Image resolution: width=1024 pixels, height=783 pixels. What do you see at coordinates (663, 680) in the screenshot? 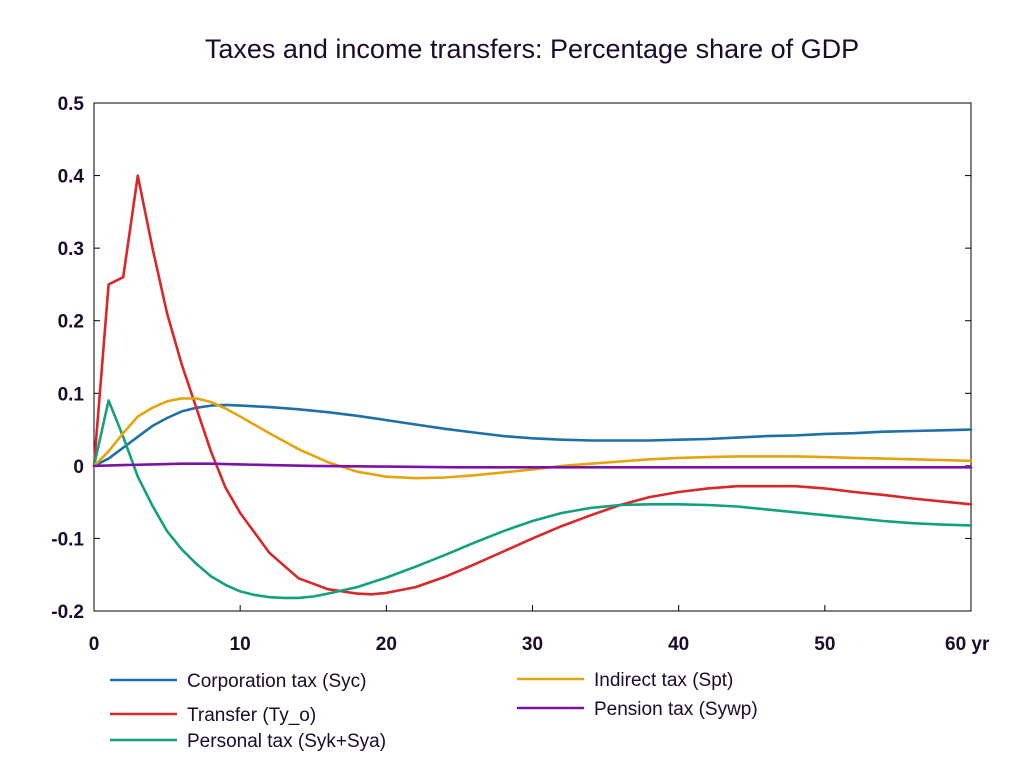
I see `legend-label-3: Indirect tax (Spt)` at bounding box center [663, 680].